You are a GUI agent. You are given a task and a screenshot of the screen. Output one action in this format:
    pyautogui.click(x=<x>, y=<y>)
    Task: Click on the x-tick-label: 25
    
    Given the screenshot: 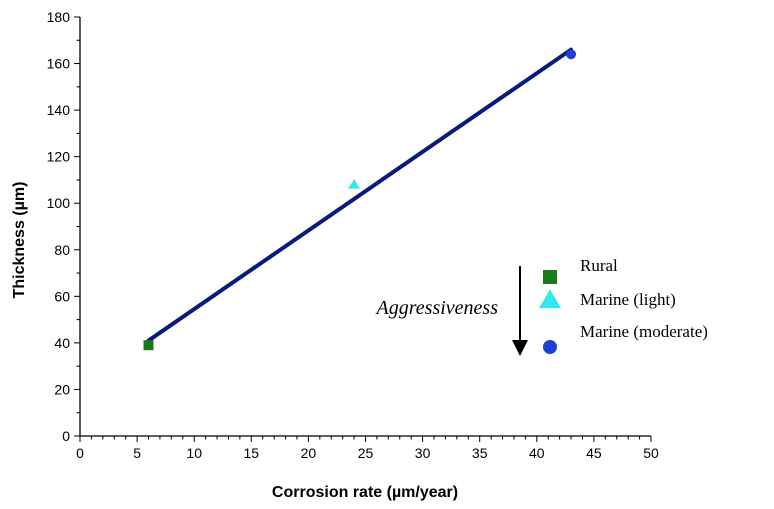 What is the action you would take?
    pyautogui.click(x=366, y=453)
    